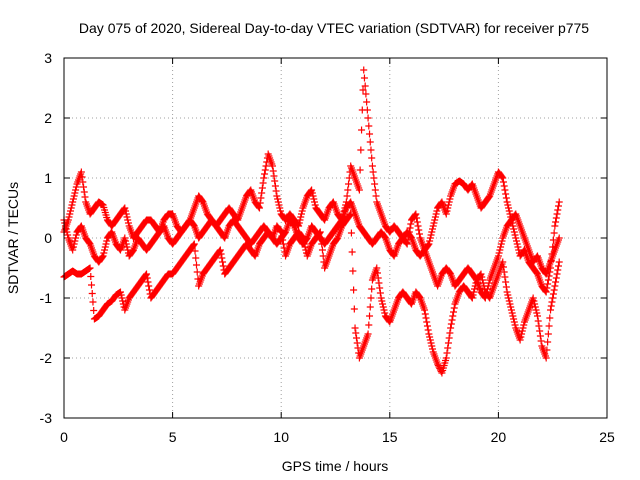 Image resolution: width=640 pixels, height=480 pixels. I want to click on y-tick-labels: -3 -2 -1 0 1 2 3, so click(46, 238).